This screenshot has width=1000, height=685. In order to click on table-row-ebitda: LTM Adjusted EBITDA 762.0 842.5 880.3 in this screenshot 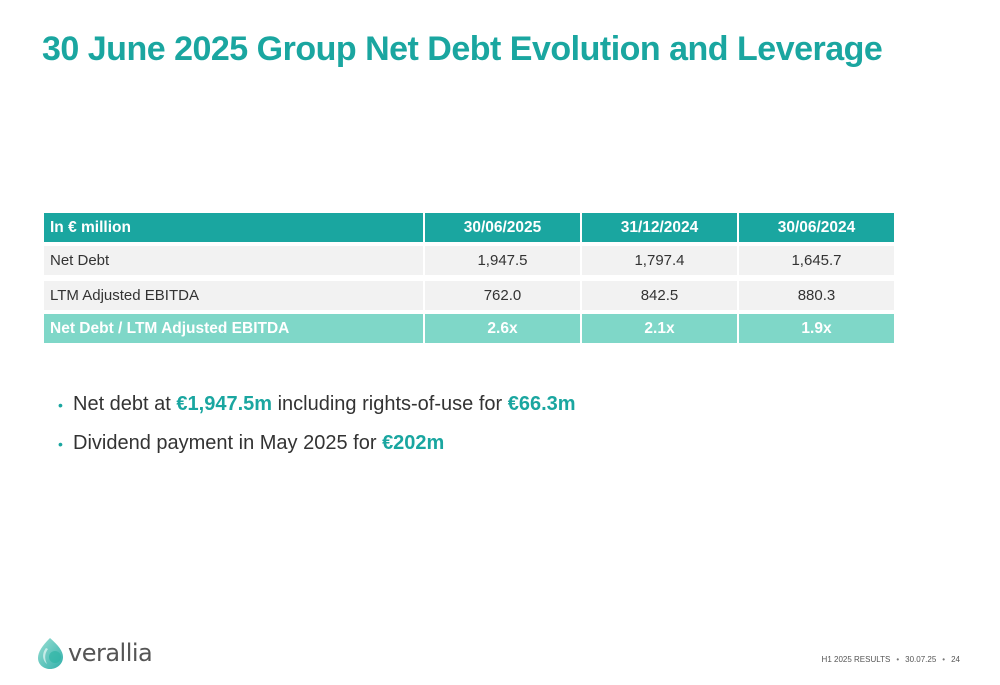, I will do `click(469, 295)`.